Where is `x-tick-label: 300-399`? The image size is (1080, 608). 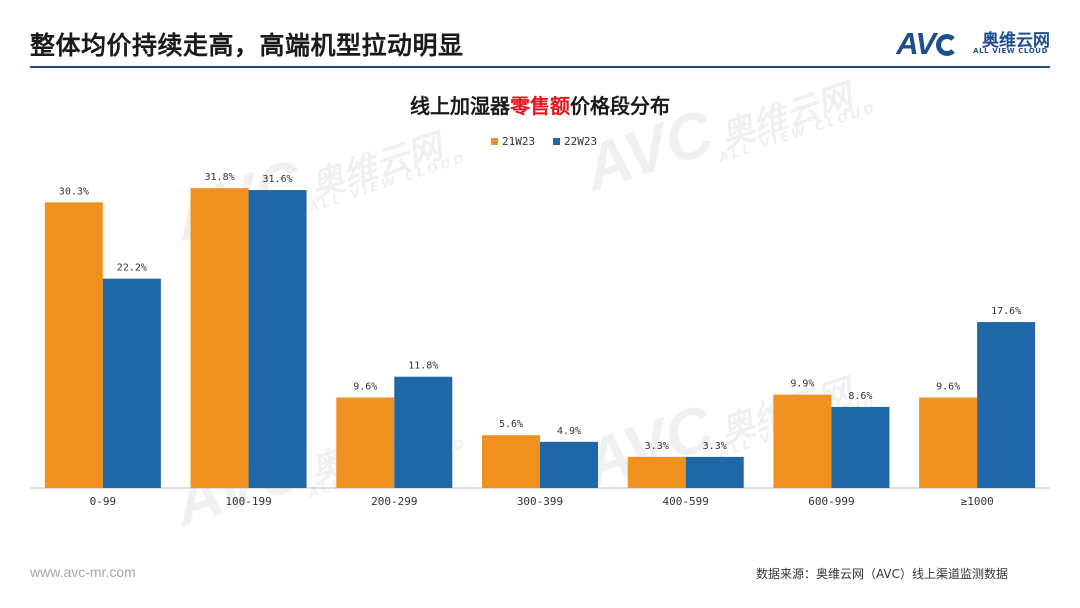 x-tick-label: 300-399 is located at coordinates (540, 501).